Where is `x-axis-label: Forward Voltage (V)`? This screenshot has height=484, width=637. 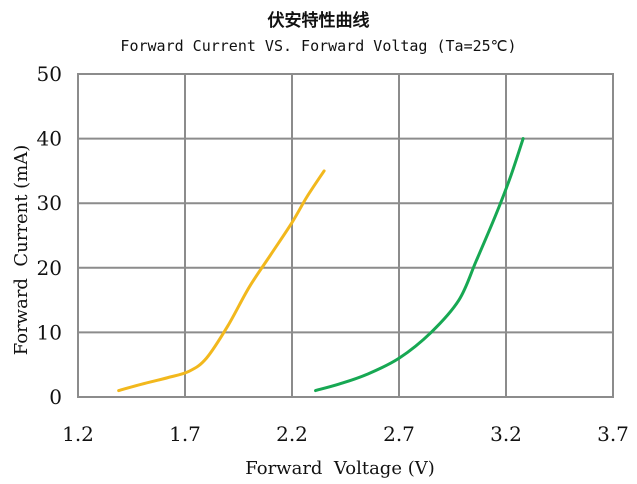
x-axis-label: Forward Voltage (V) is located at coordinates (340, 468).